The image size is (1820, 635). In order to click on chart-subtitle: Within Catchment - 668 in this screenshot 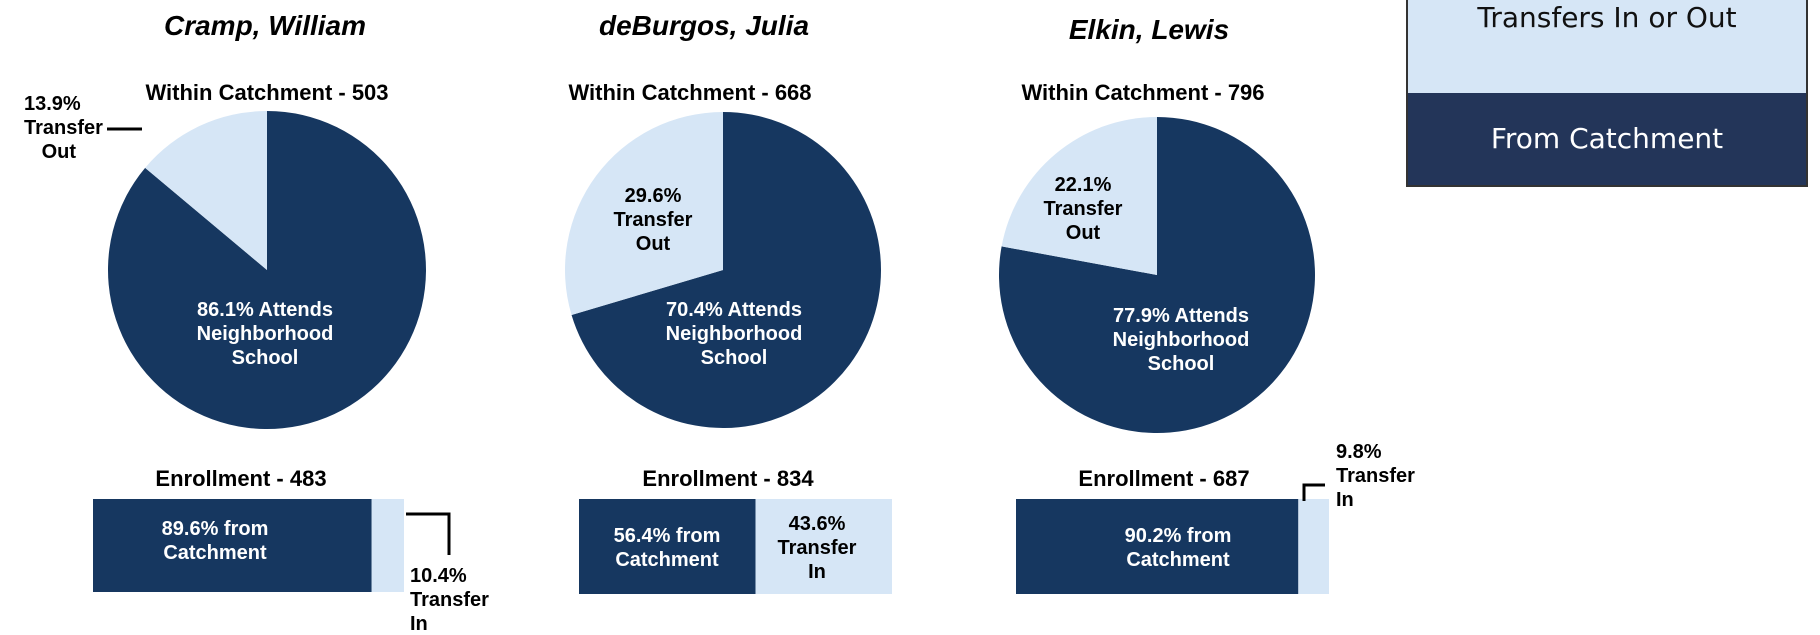, I will do `click(690, 92)`.